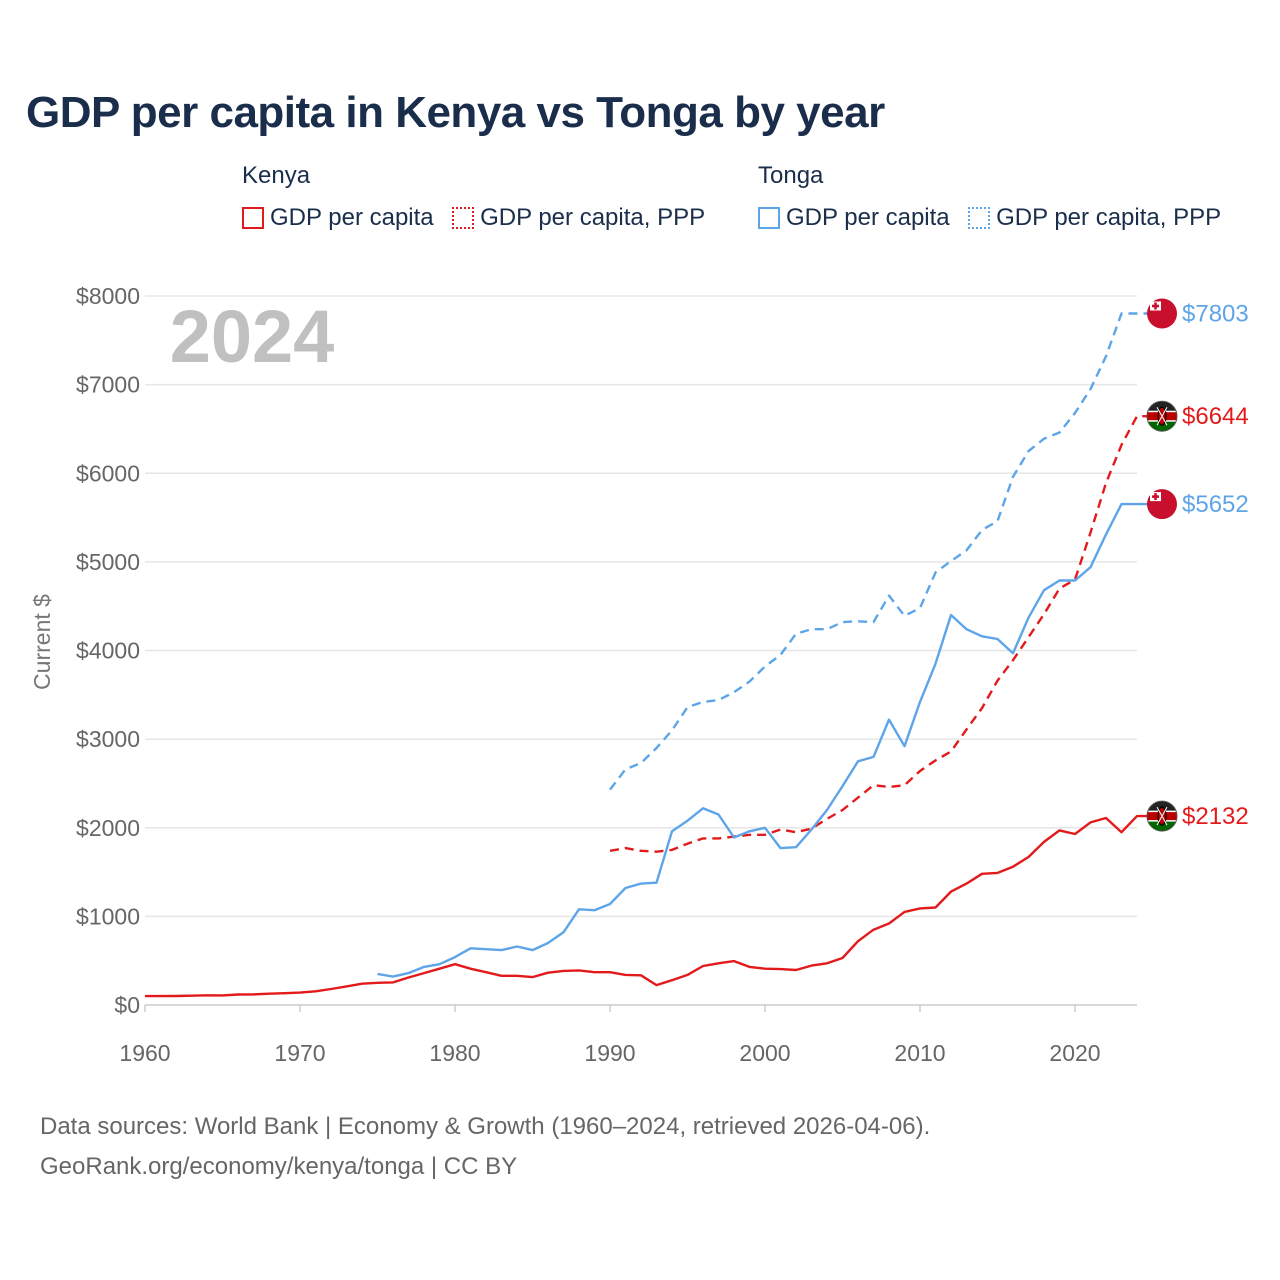 The height and width of the screenshot is (1280, 1280). I want to click on y-tick-label: $3000, so click(108, 739).